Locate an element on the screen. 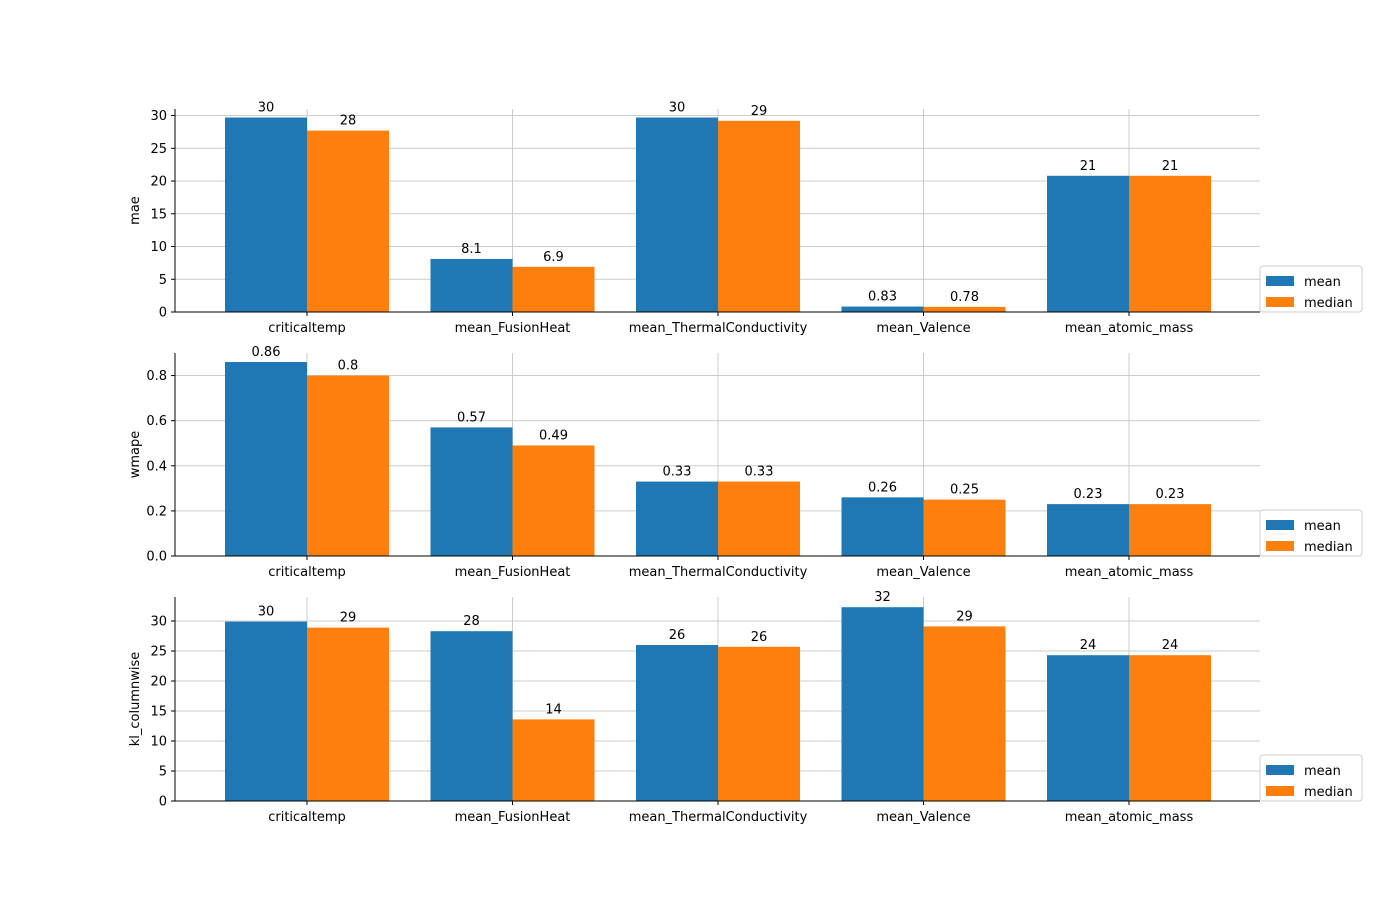 Image resolution: width=1400 pixels, height=900 pixels. y-tick-label: 0.0 is located at coordinates (156, 557).